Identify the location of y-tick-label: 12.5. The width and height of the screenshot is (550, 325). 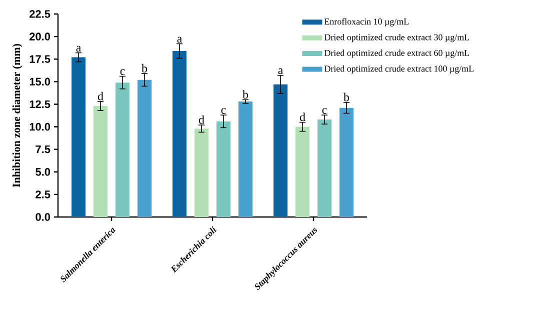
(40, 104).